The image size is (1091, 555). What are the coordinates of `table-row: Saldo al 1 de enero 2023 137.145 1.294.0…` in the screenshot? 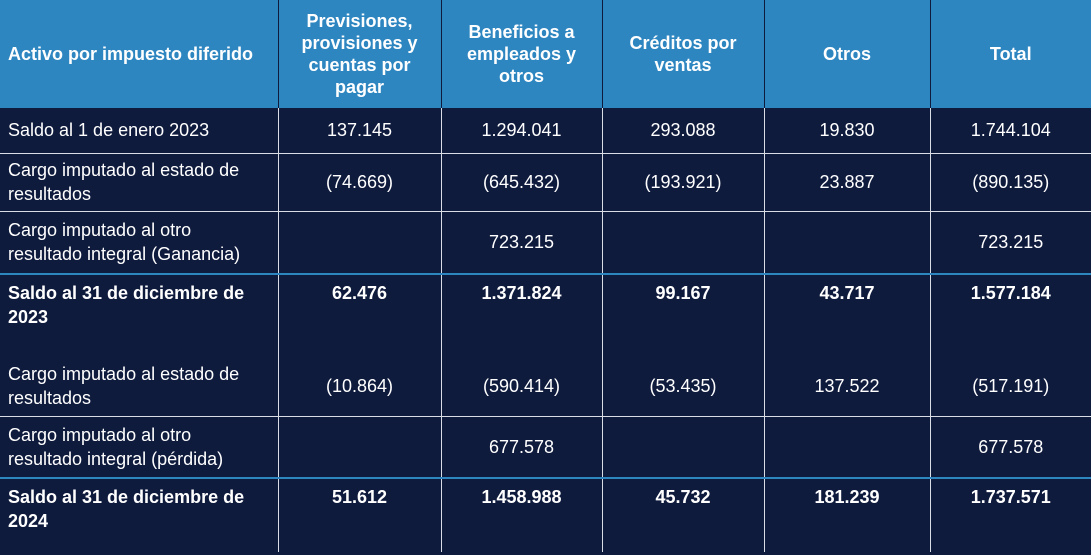 It's located at (545, 131).